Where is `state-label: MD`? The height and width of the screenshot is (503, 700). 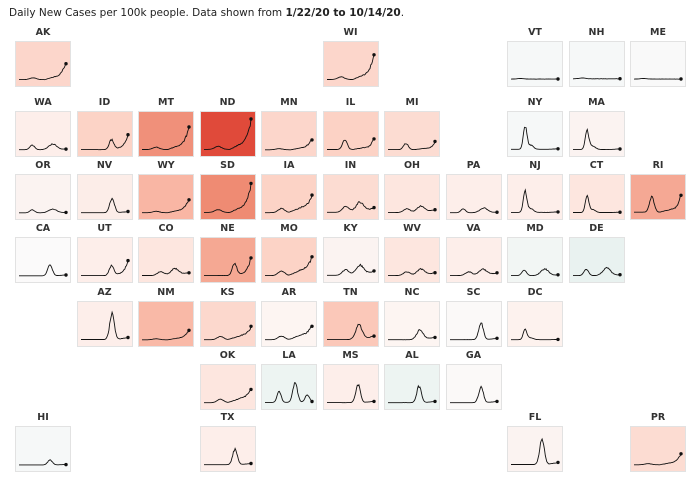
state-label: MD is located at coordinates (535, 228).